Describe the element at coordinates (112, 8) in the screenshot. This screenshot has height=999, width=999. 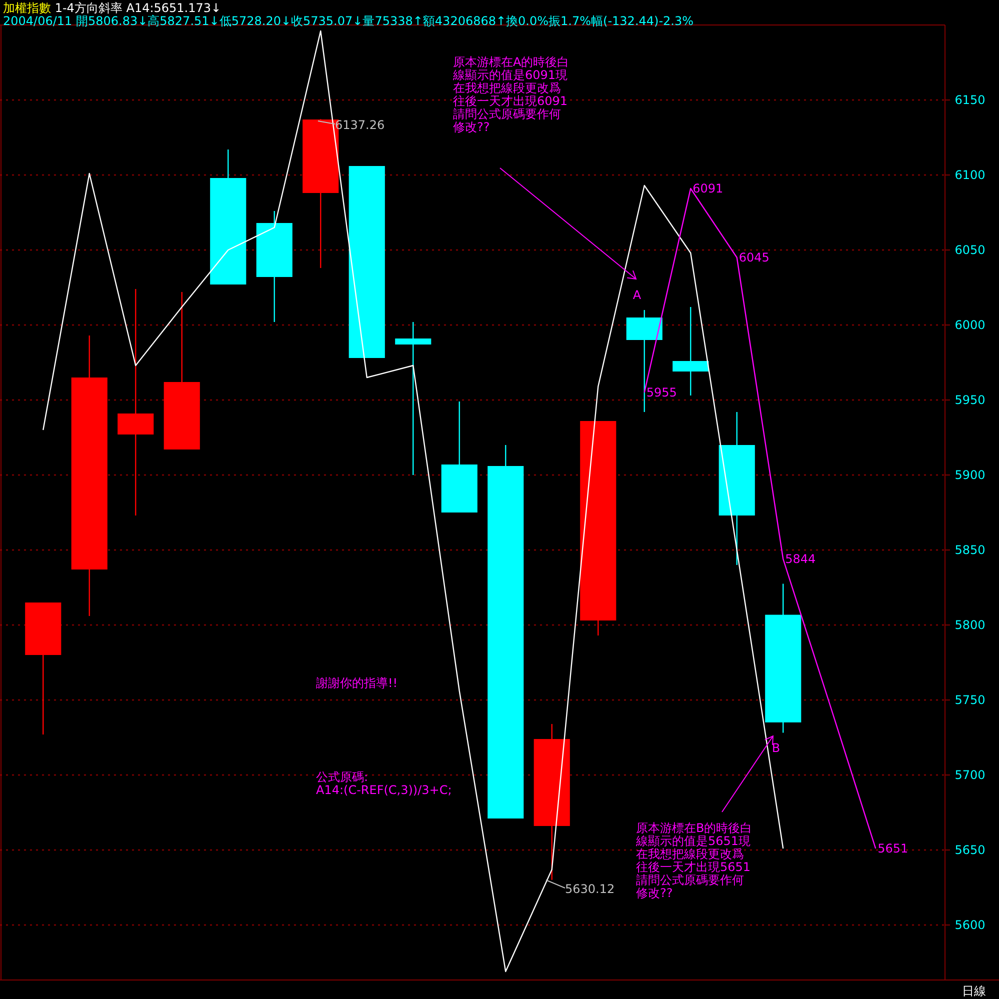
I see `chart-title: 加權指數 1-4方向斜率 A14:5651.173↓` at that location.